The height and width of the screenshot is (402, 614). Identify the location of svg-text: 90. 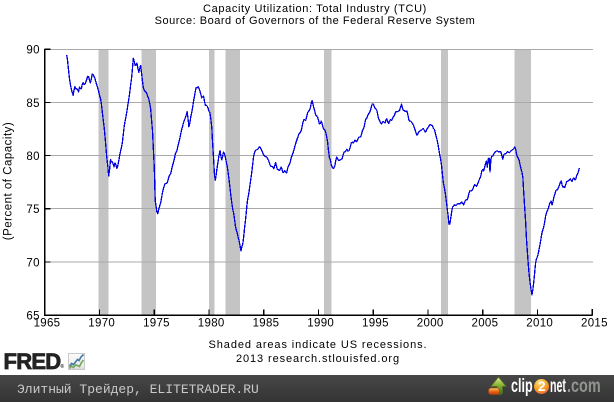
(32, 51).